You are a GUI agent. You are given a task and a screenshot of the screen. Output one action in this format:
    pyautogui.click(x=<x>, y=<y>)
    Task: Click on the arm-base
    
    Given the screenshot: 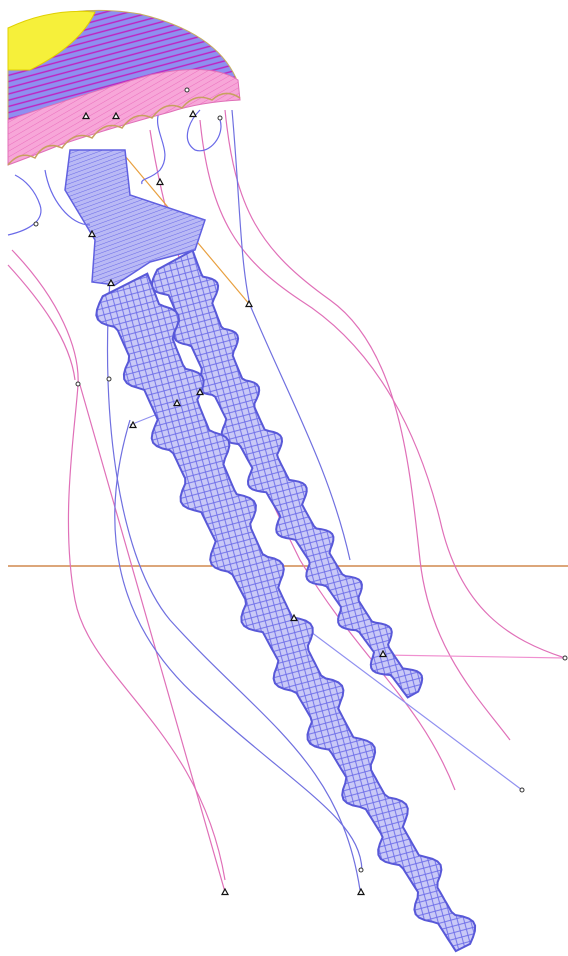 What is the action you would take?
    pyautogui.click(x=135, y=217)
    